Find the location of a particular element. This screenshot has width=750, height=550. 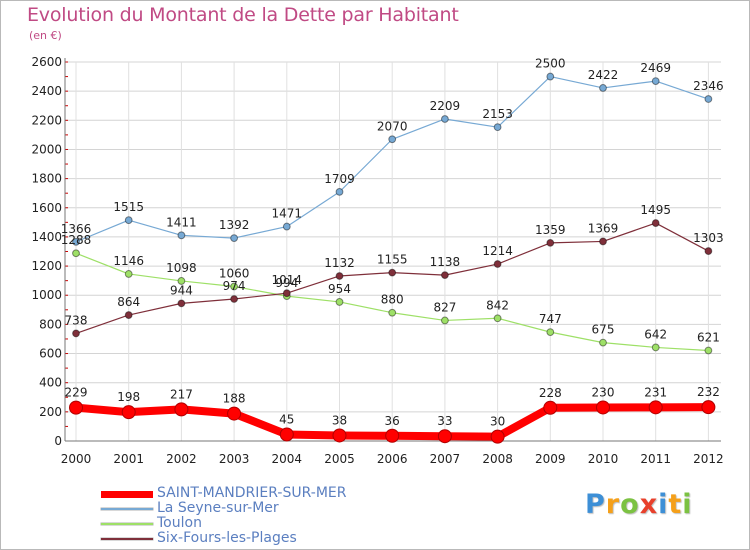

data-label-la-seyne-sur-mer-2003: 1392 is located at coordinates (234, 225).